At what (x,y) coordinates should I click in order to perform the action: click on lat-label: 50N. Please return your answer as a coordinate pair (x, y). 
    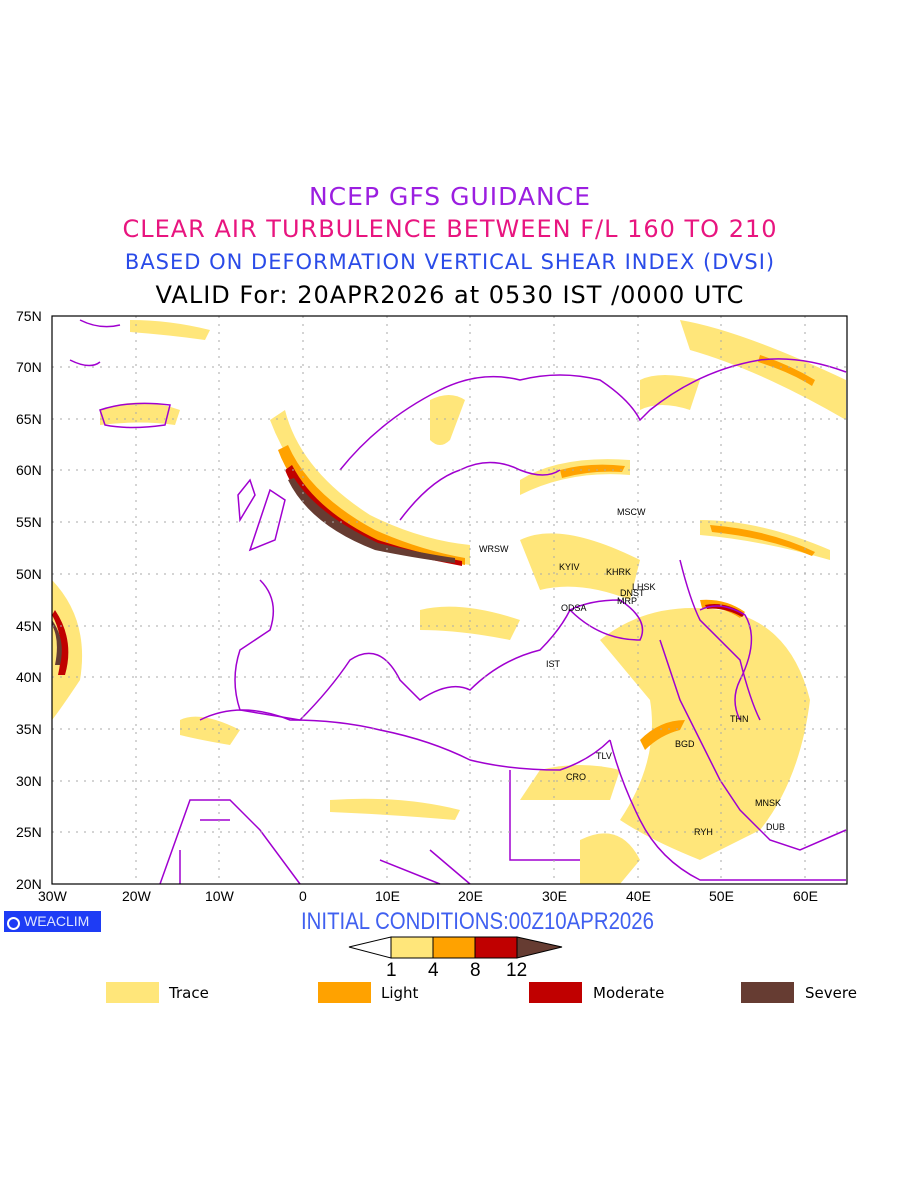
    Looking at the image, I should click on (29, 574).